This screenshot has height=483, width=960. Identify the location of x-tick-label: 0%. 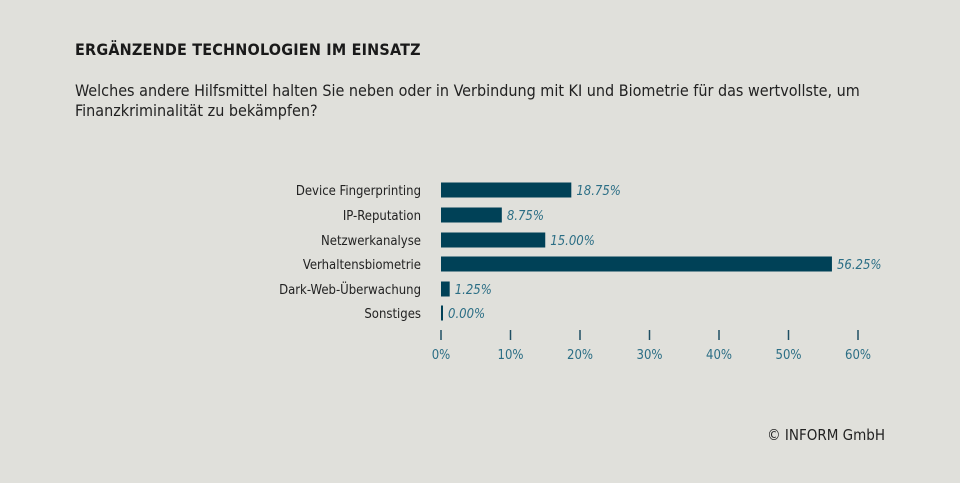
(441, 355).